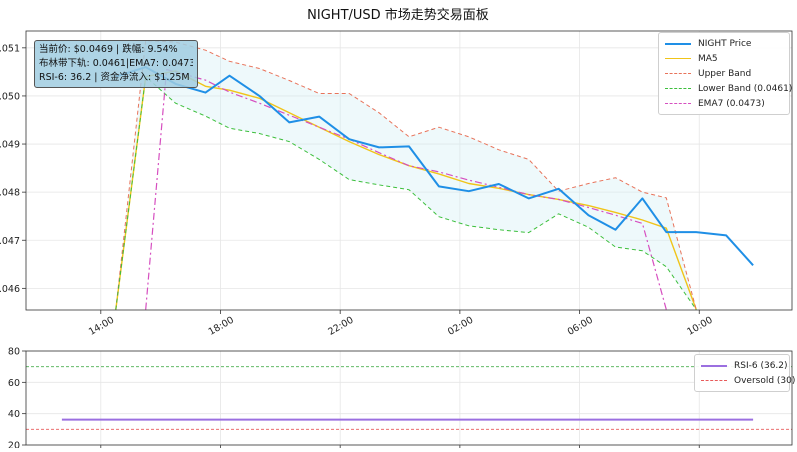 Image resolution: width=797 pixels, height=452 pixels. I want to click on legend-item-price: NIGHT Price, so click(724, 43).